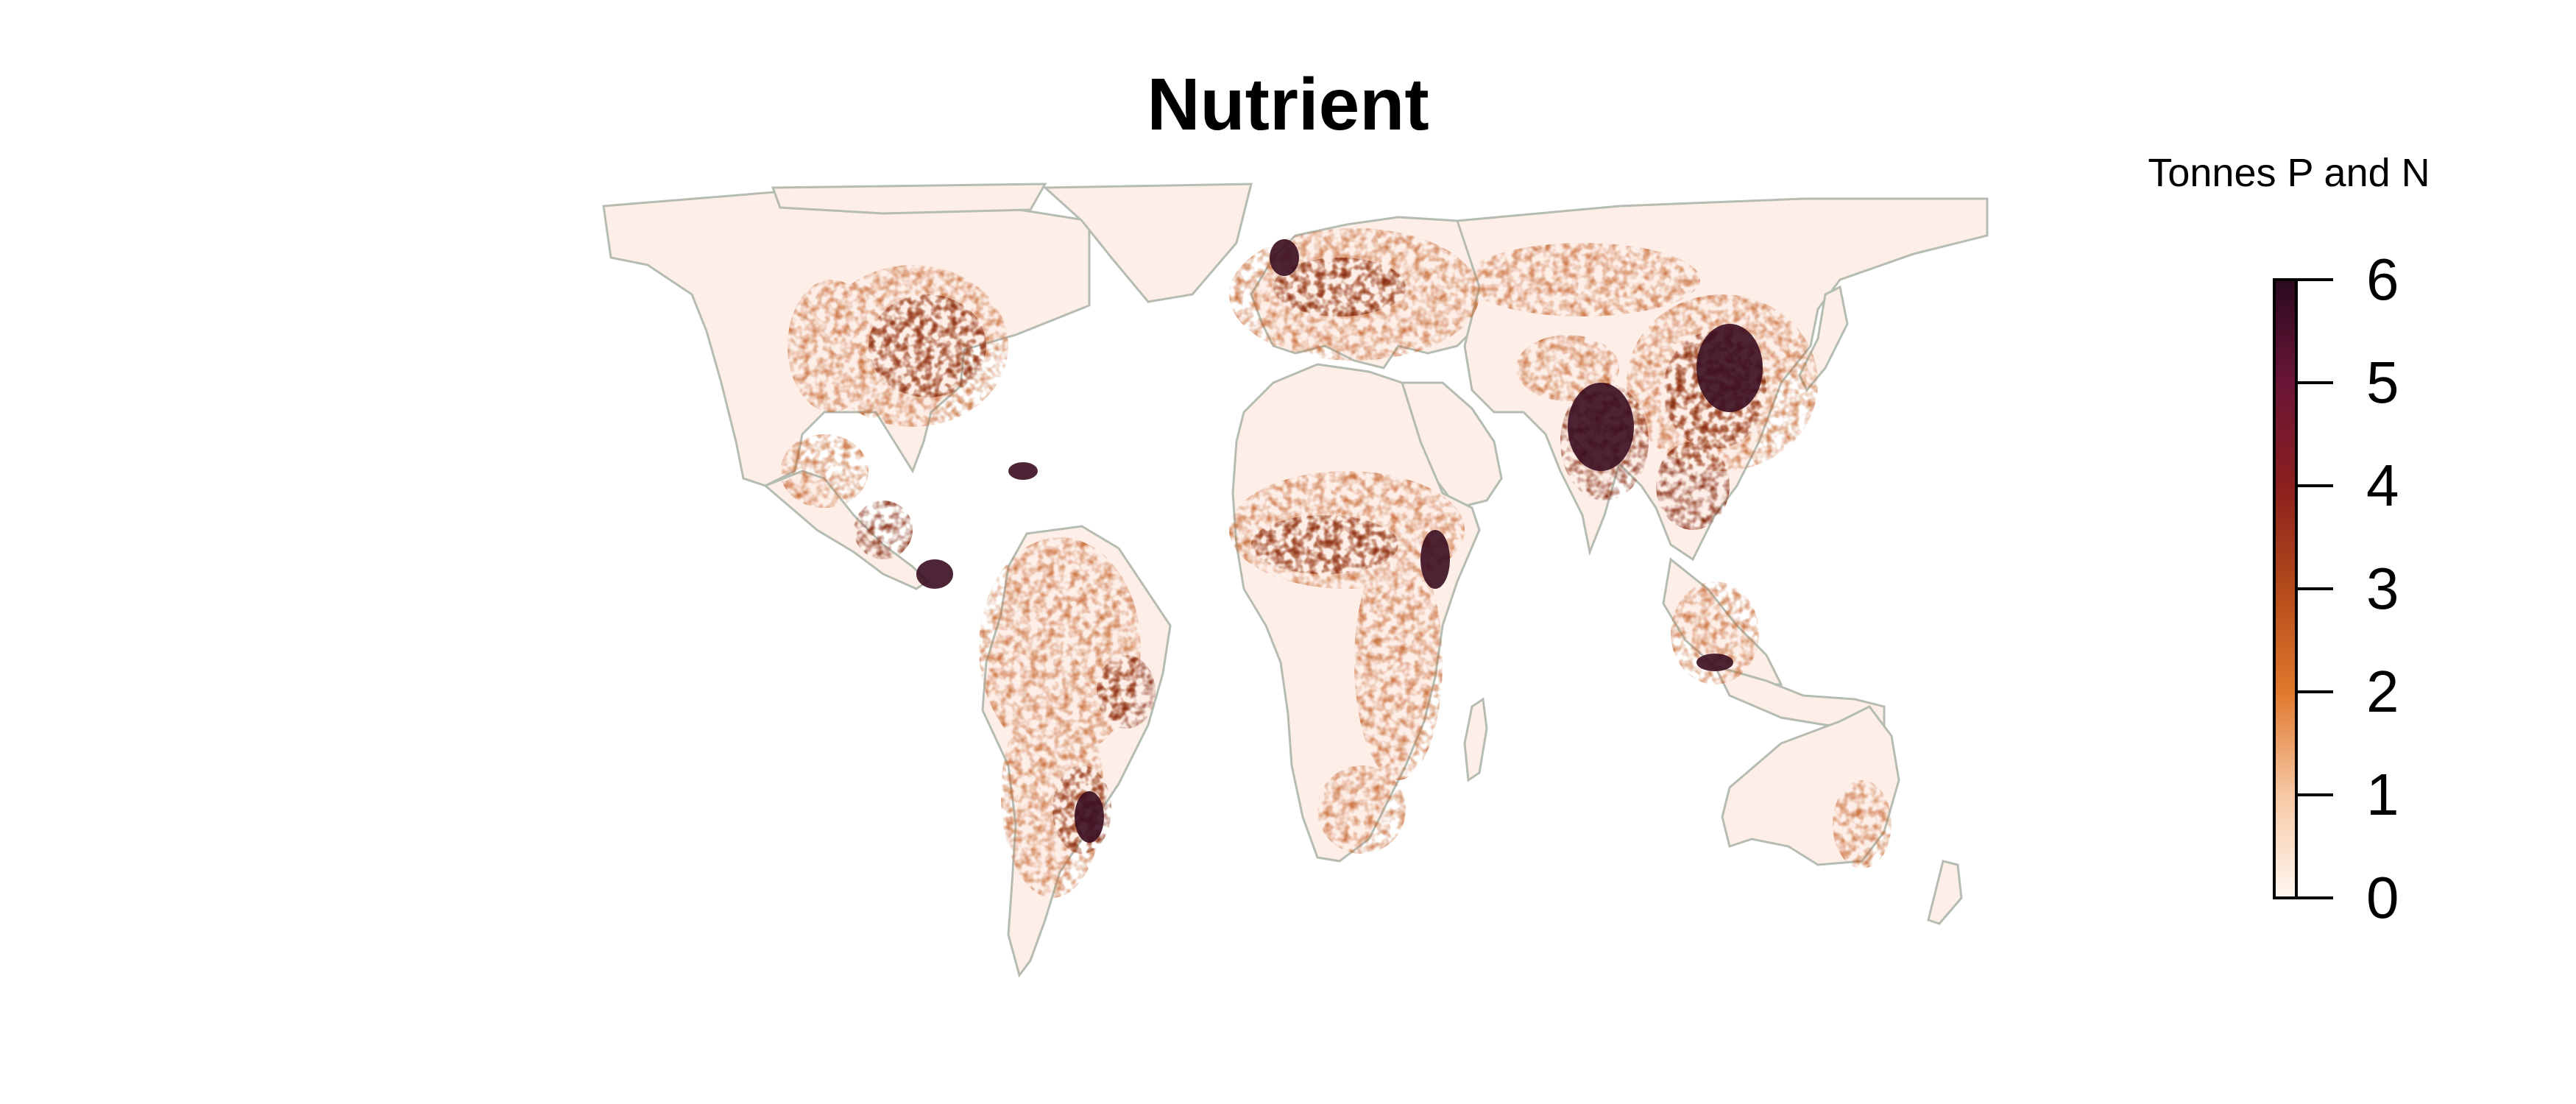  What do you see at coordinates (1147, 243) in the screenshot?
I see `continent-greenland` at bounding box center [1147, 243].